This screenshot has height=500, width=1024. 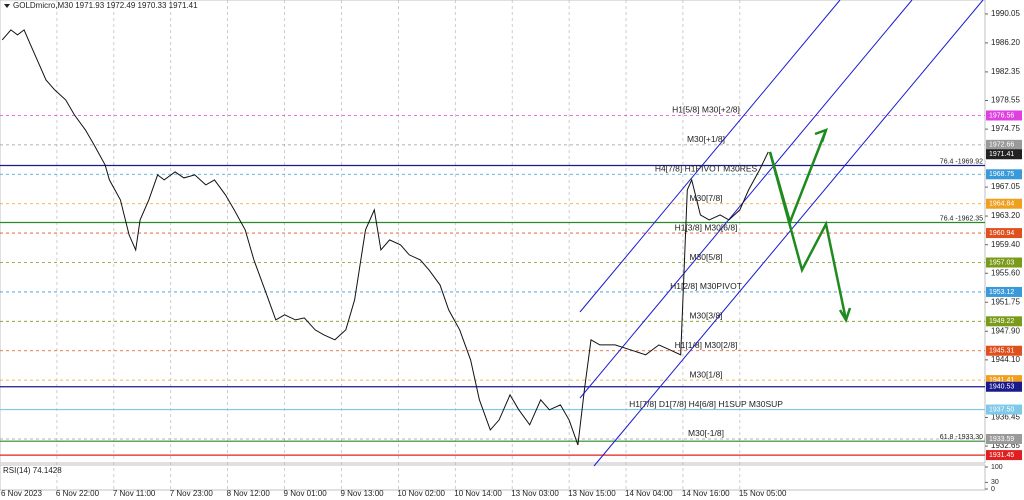 What do you see at coordinates (1005, 100) in the screenshot?
I see `y-tick-label: 1978.55` at bounding box center [1005, 100].